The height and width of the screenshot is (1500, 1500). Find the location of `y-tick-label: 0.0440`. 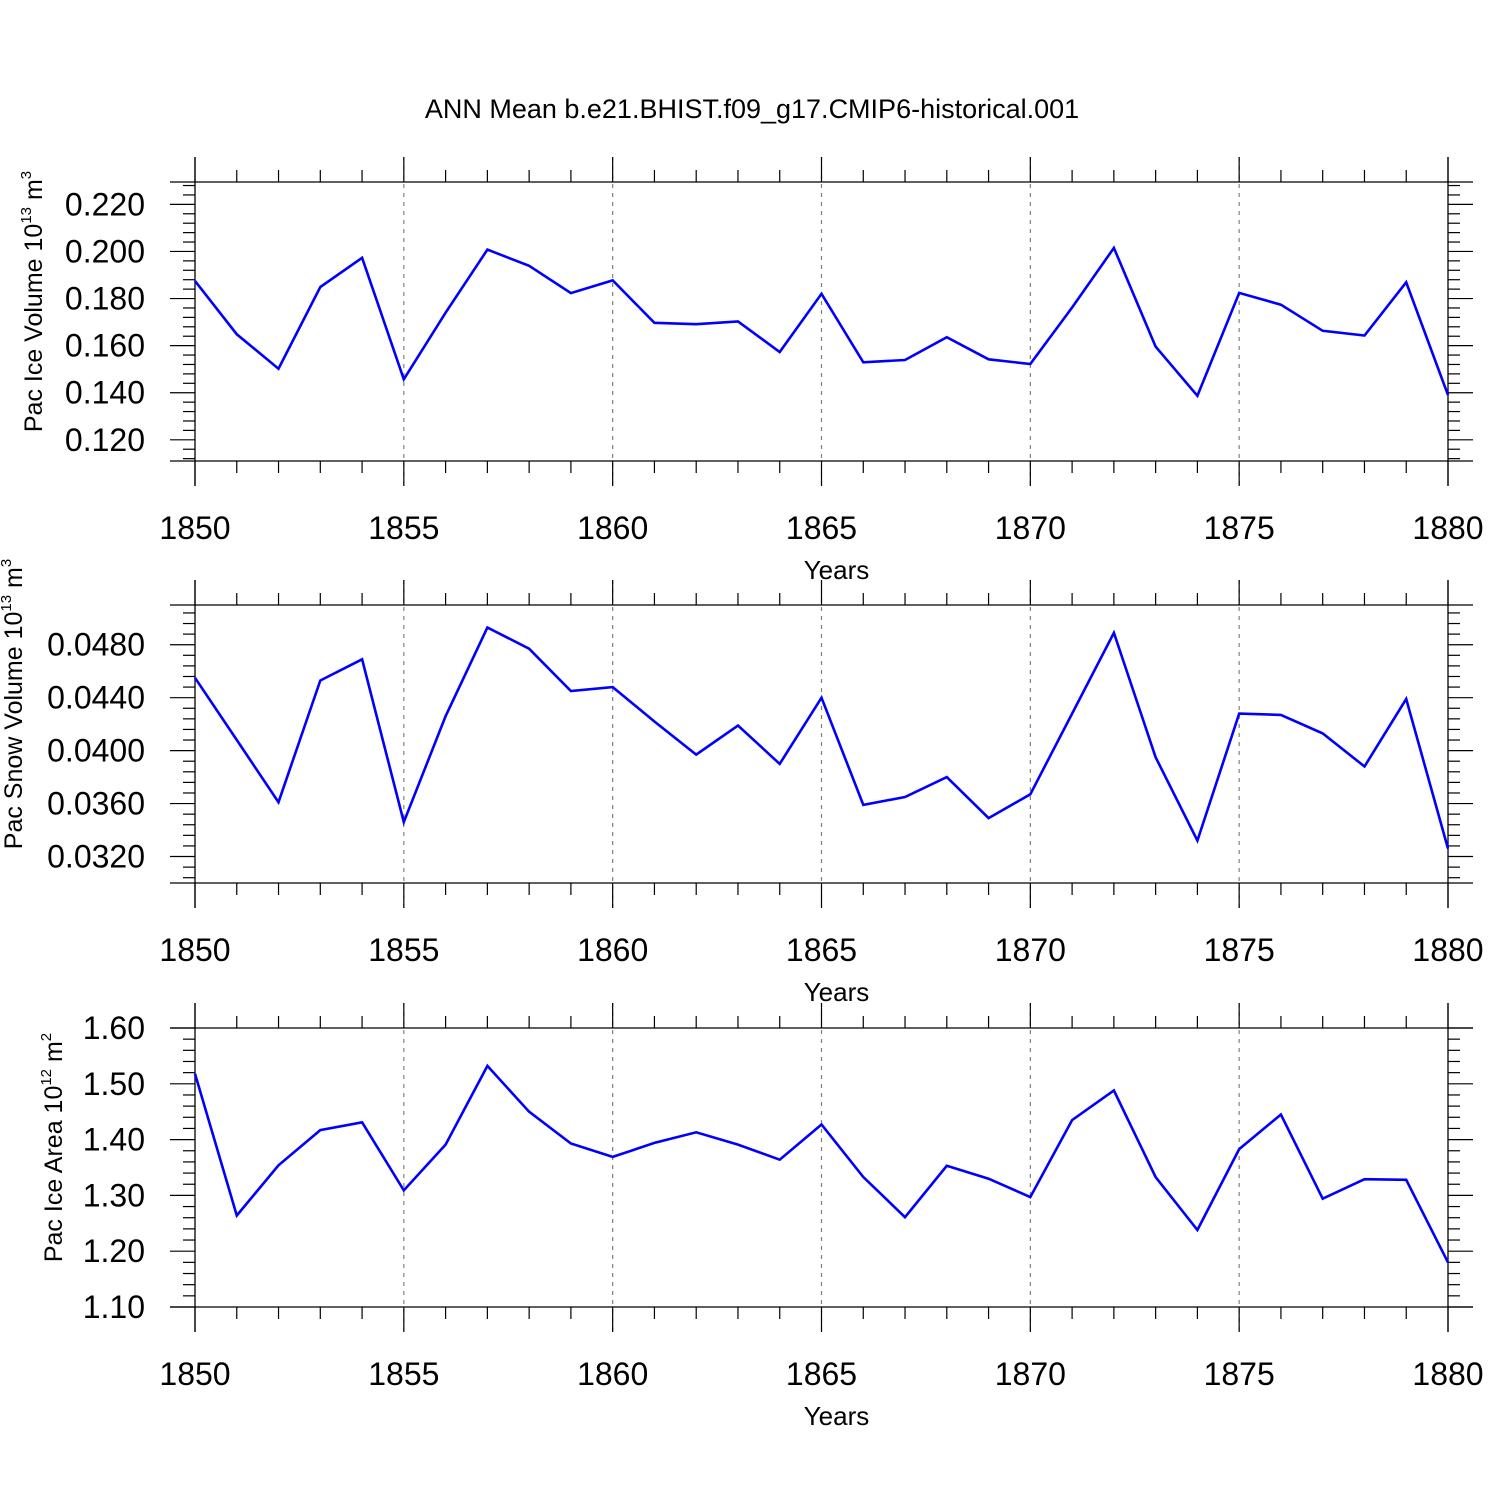

y-tick-label: 0.0440 is located at coordinates (96, 698).